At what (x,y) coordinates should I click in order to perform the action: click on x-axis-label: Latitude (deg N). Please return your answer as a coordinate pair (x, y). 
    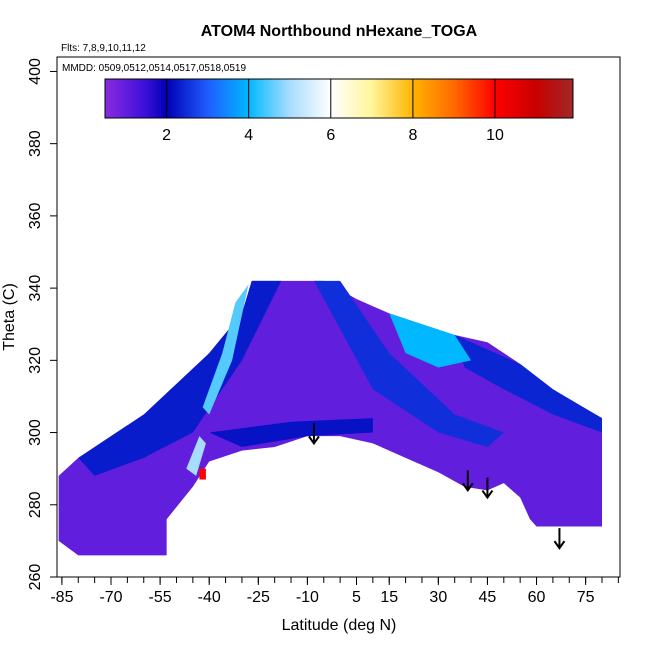
    Looking at the image, I should click on (339, 625).